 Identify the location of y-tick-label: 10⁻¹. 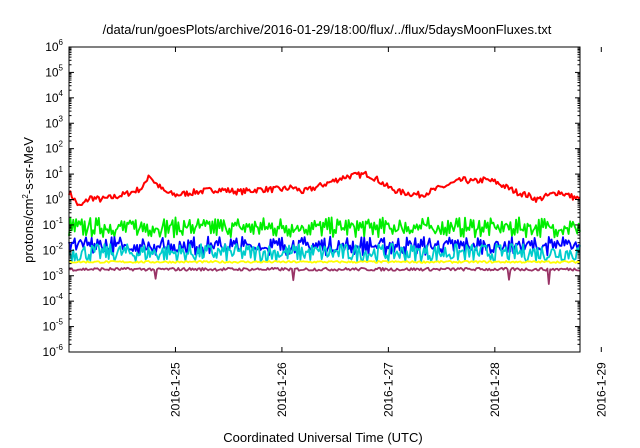
(53, 224).